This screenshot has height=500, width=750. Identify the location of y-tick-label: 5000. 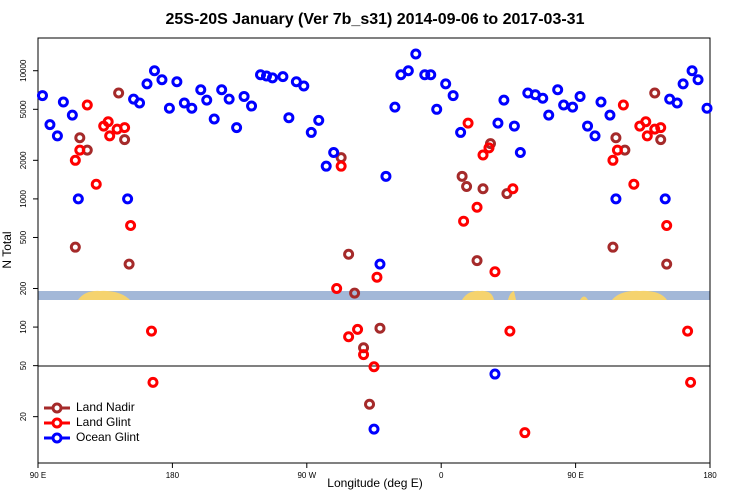
(23, 109).